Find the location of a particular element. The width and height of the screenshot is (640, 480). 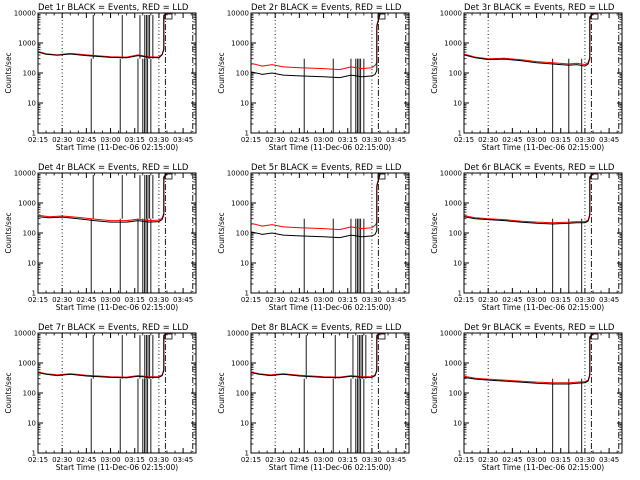

panel-title-1: Det 1r BLACK = Events, RED = LLD is located at coordinates (113, 8).